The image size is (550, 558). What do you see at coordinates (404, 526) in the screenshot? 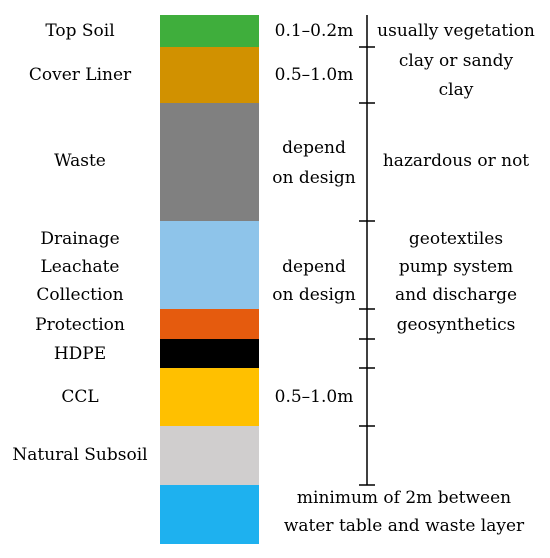
I see `note-water-line2: water table and waste layer` at bounding box center [404, 526].